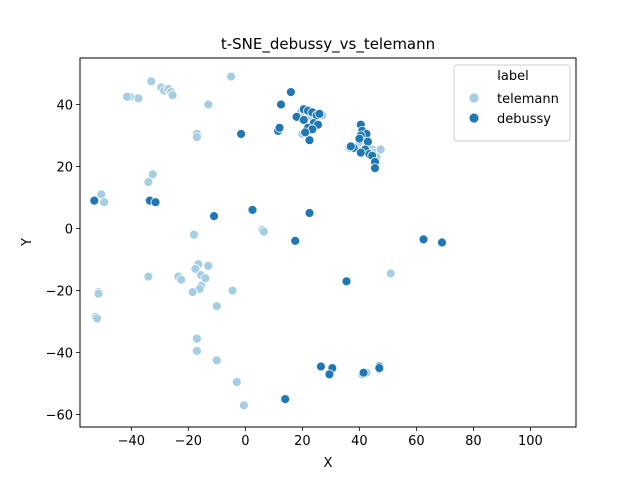 This screenshot has height=480, width=640. I want to click on legend-label-telemann: telemann, so click(528, 99).